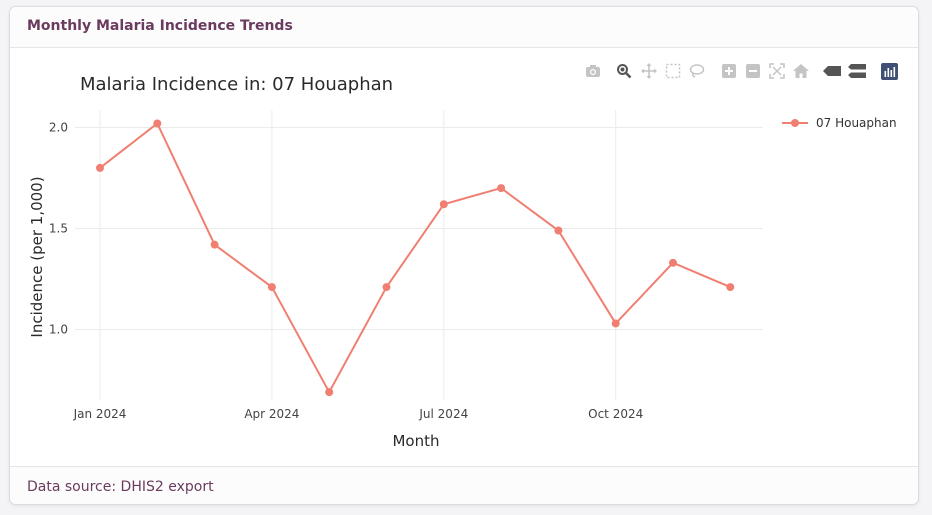  What do you see at coordinates (593, 71) in the screenshot?
I see `camera-icon` at bounding box center [593, 71].